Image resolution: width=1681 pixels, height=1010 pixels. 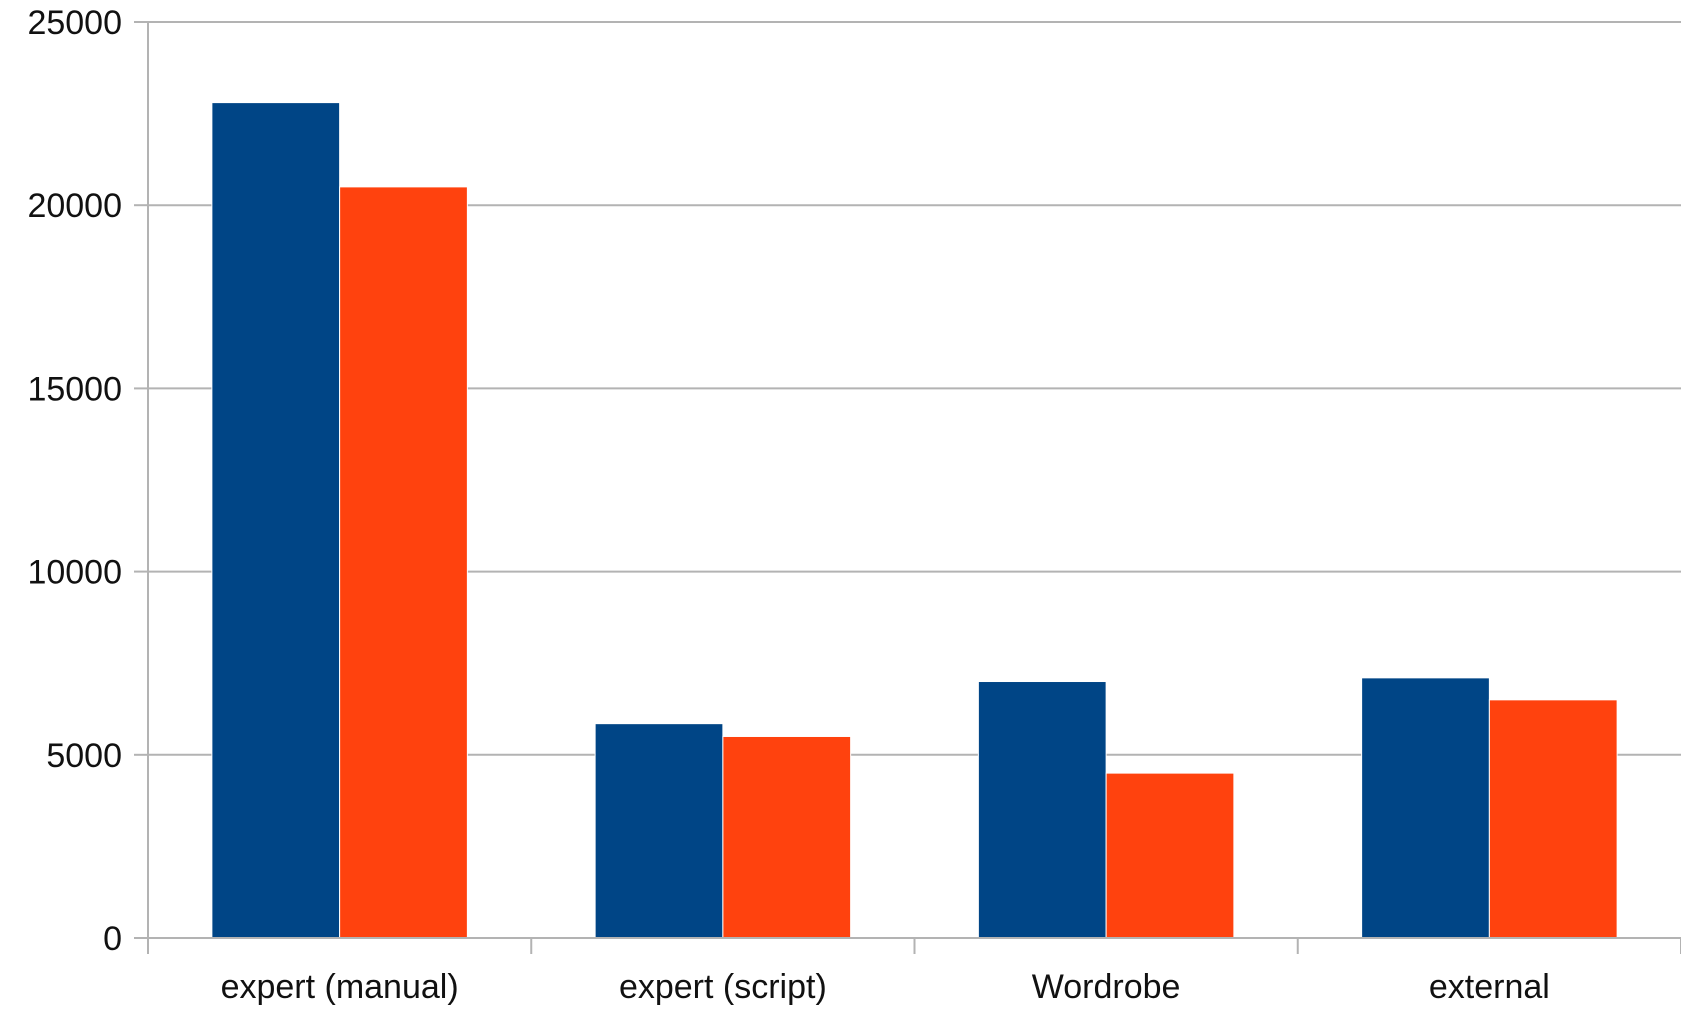 What do you see at coordinates (112, 939) in the screenshot?
I see `y-tick-label-0: 0` at bounding box center [112, 939].